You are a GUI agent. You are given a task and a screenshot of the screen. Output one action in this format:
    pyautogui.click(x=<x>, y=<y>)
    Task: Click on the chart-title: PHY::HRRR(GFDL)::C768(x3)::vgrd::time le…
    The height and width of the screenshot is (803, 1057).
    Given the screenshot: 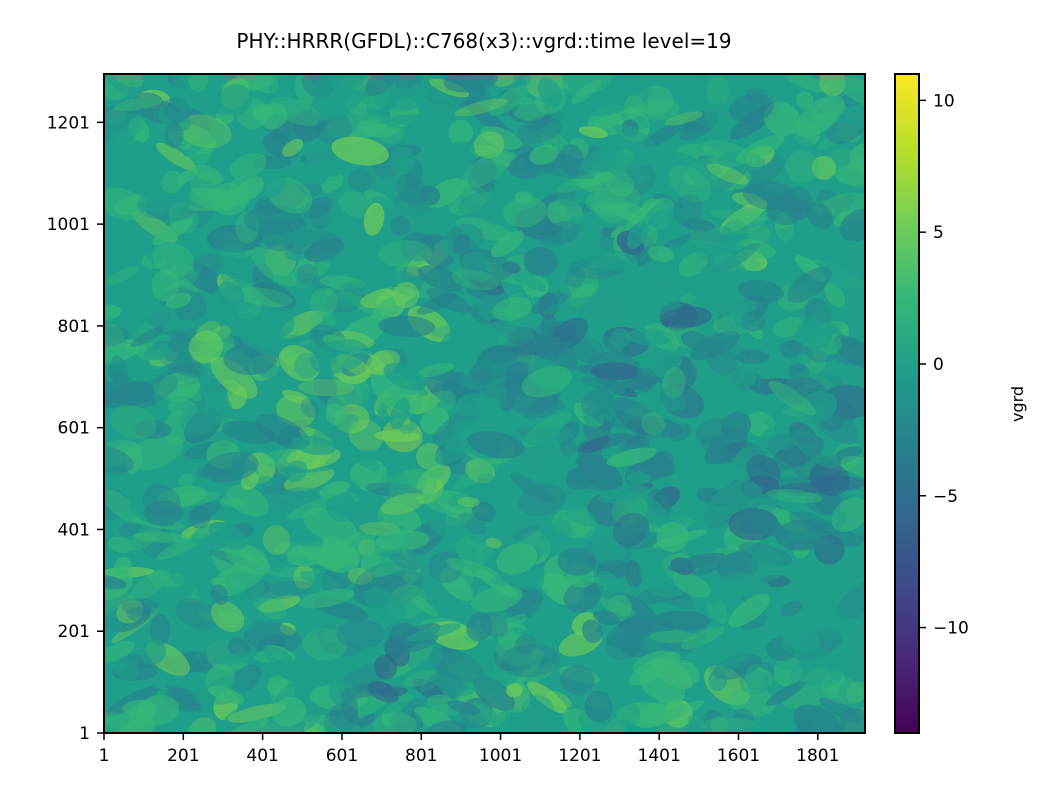 What is the action you would take?
    pyautogui.click(x=483, y=41)
    